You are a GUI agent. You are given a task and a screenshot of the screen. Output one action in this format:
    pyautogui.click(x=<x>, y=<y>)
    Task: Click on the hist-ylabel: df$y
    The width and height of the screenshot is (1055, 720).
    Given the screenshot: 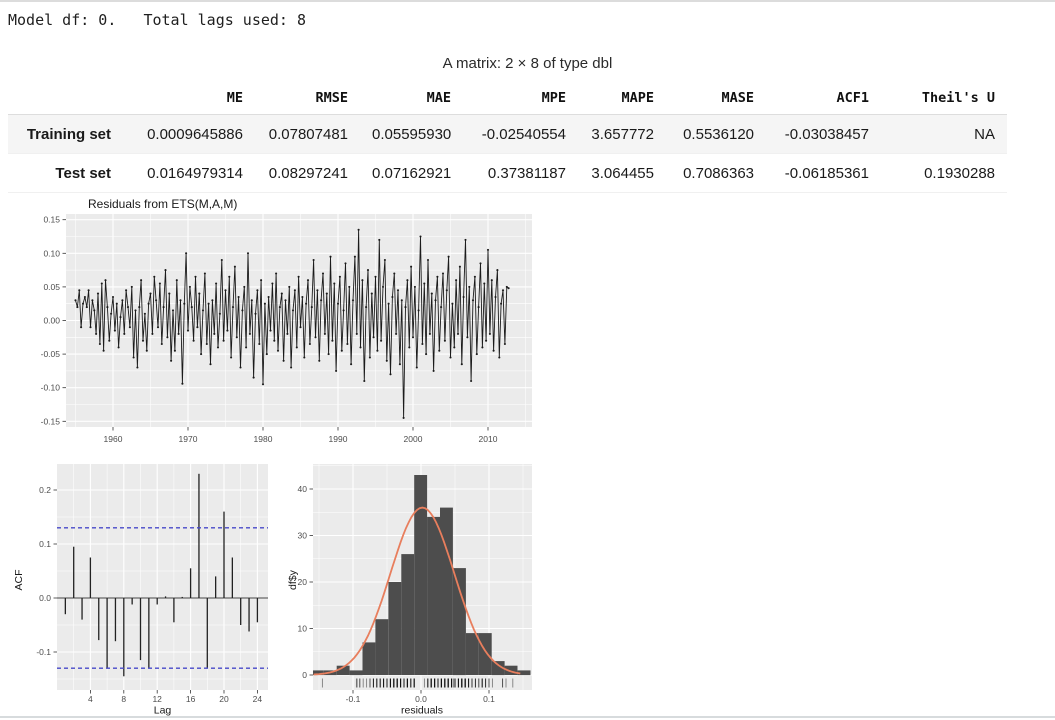 What is the action you would take?
    pyautogui.click(x=293, y=579)
    